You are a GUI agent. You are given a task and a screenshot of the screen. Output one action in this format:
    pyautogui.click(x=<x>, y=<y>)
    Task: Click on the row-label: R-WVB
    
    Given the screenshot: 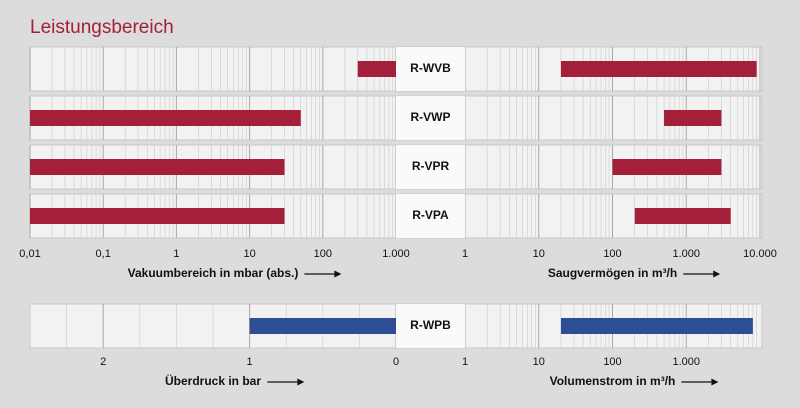 What is the action you would take?
    pyautogui.click(x=430, y=68)
    